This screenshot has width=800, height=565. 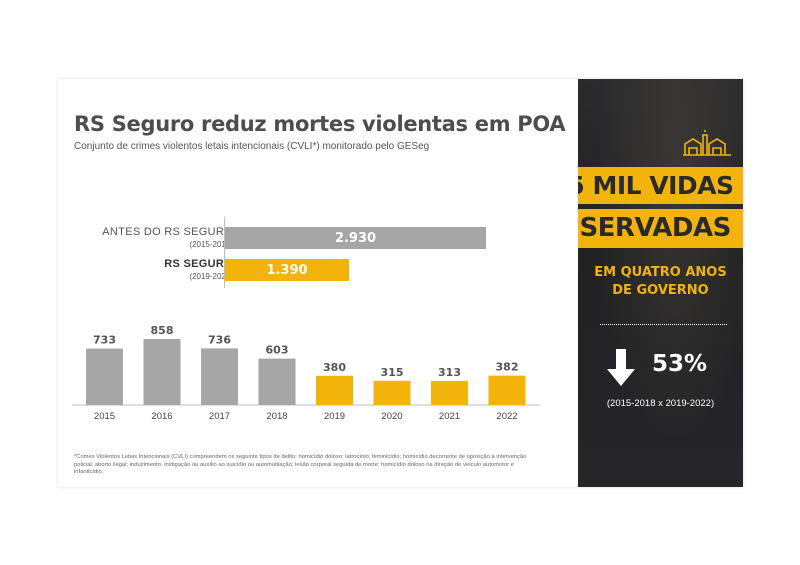 What do you see at coordinates (449, 372) in the screenshot?
I see `data-label-2021: 313` at bounding box center [449, 372].